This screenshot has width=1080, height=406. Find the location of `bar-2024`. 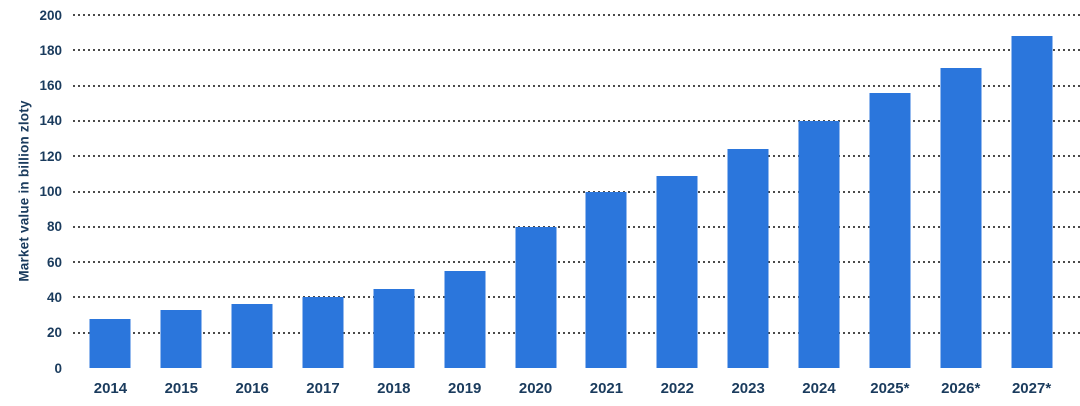

bar-2024 is located at coordinates (819, 244).